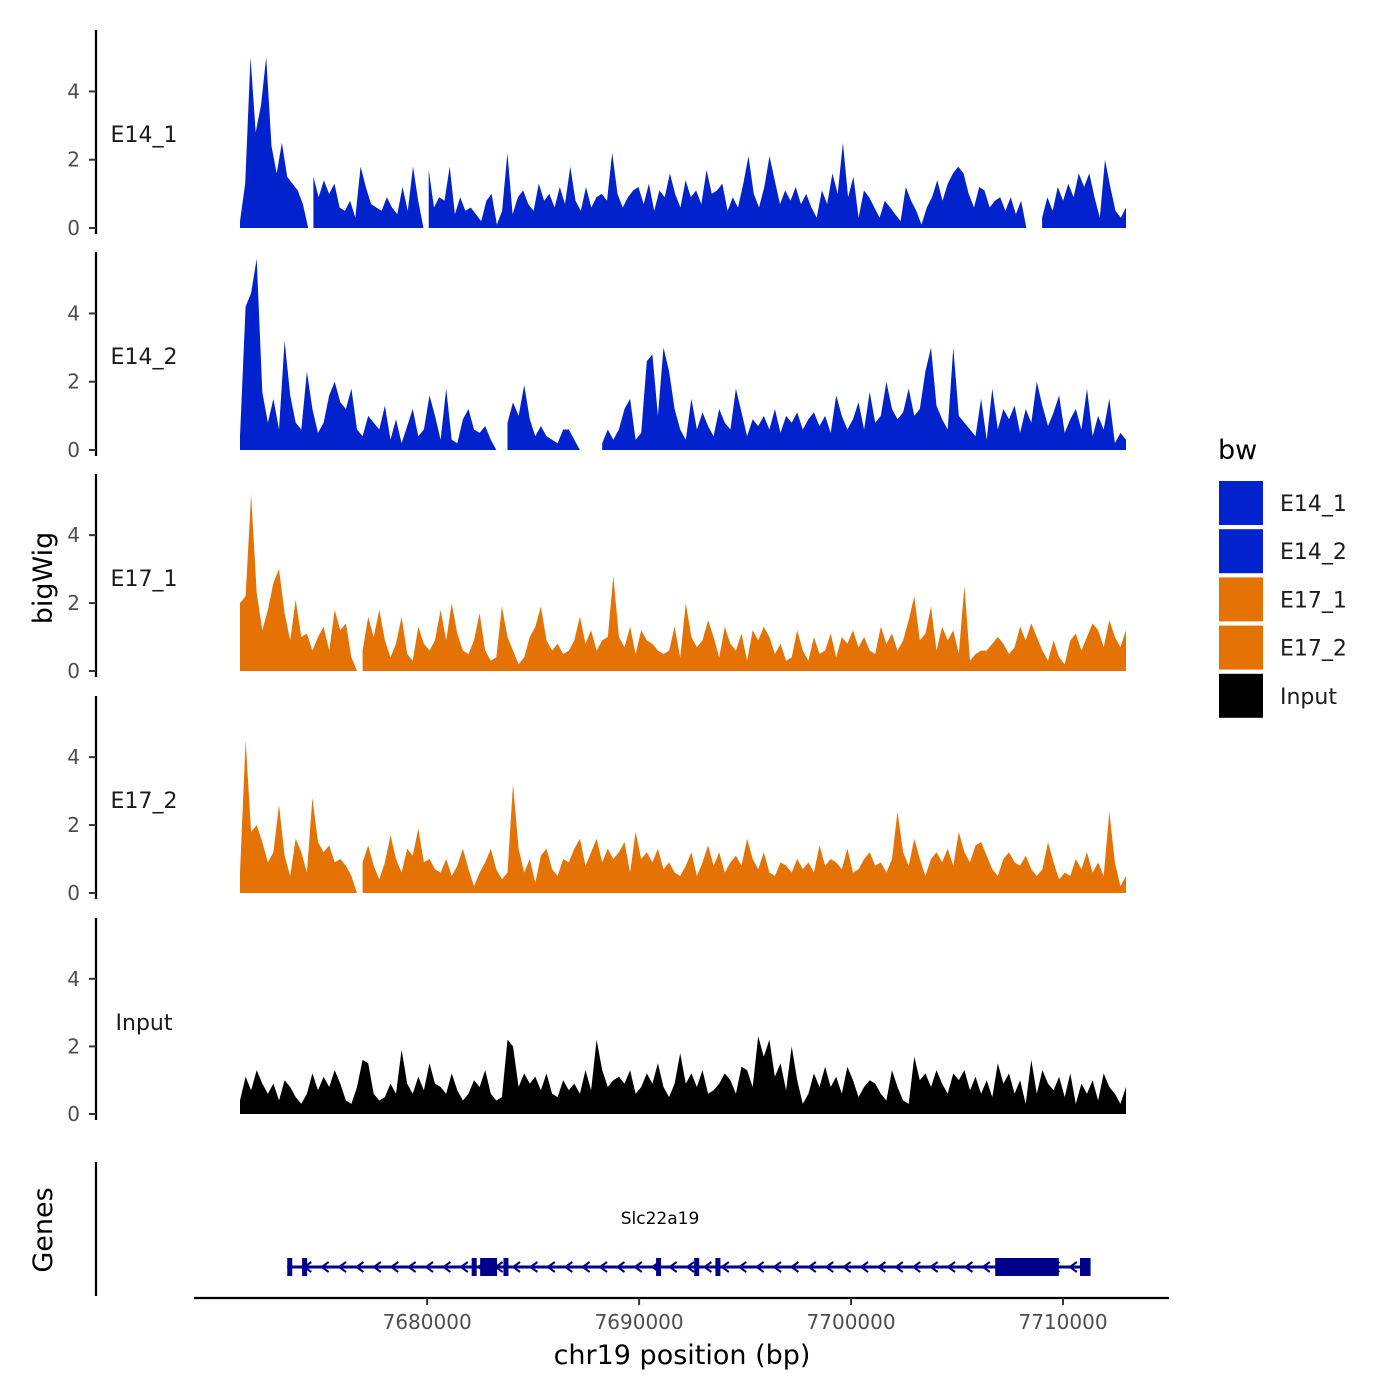 This screenshot has height=1400, width=1400. Describe the element at coordinates (660, 1219) in the screenshot. I see `gene-label: Slc22a19` at that location.